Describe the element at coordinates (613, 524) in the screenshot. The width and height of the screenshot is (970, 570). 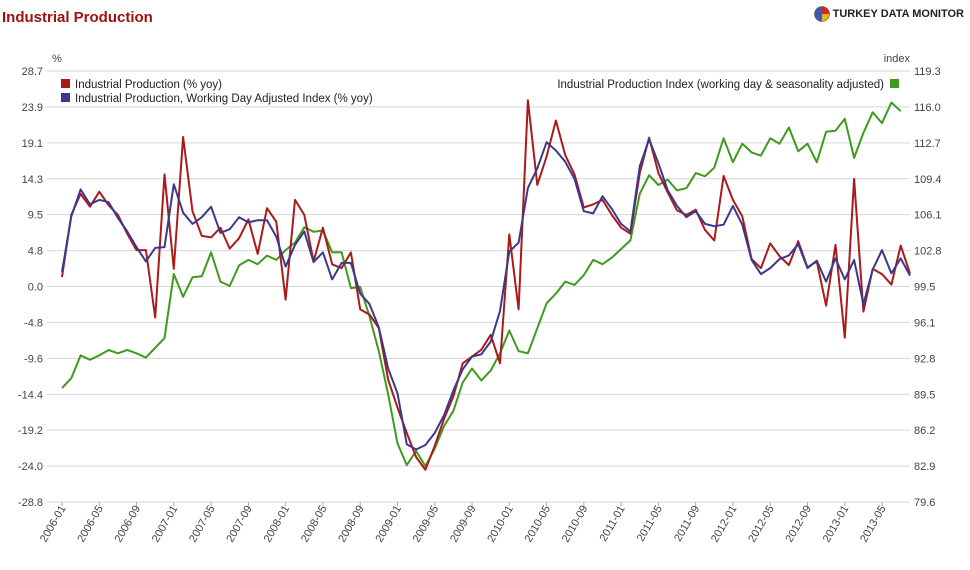
I see `x-tick-label: 2011-01` at that location.